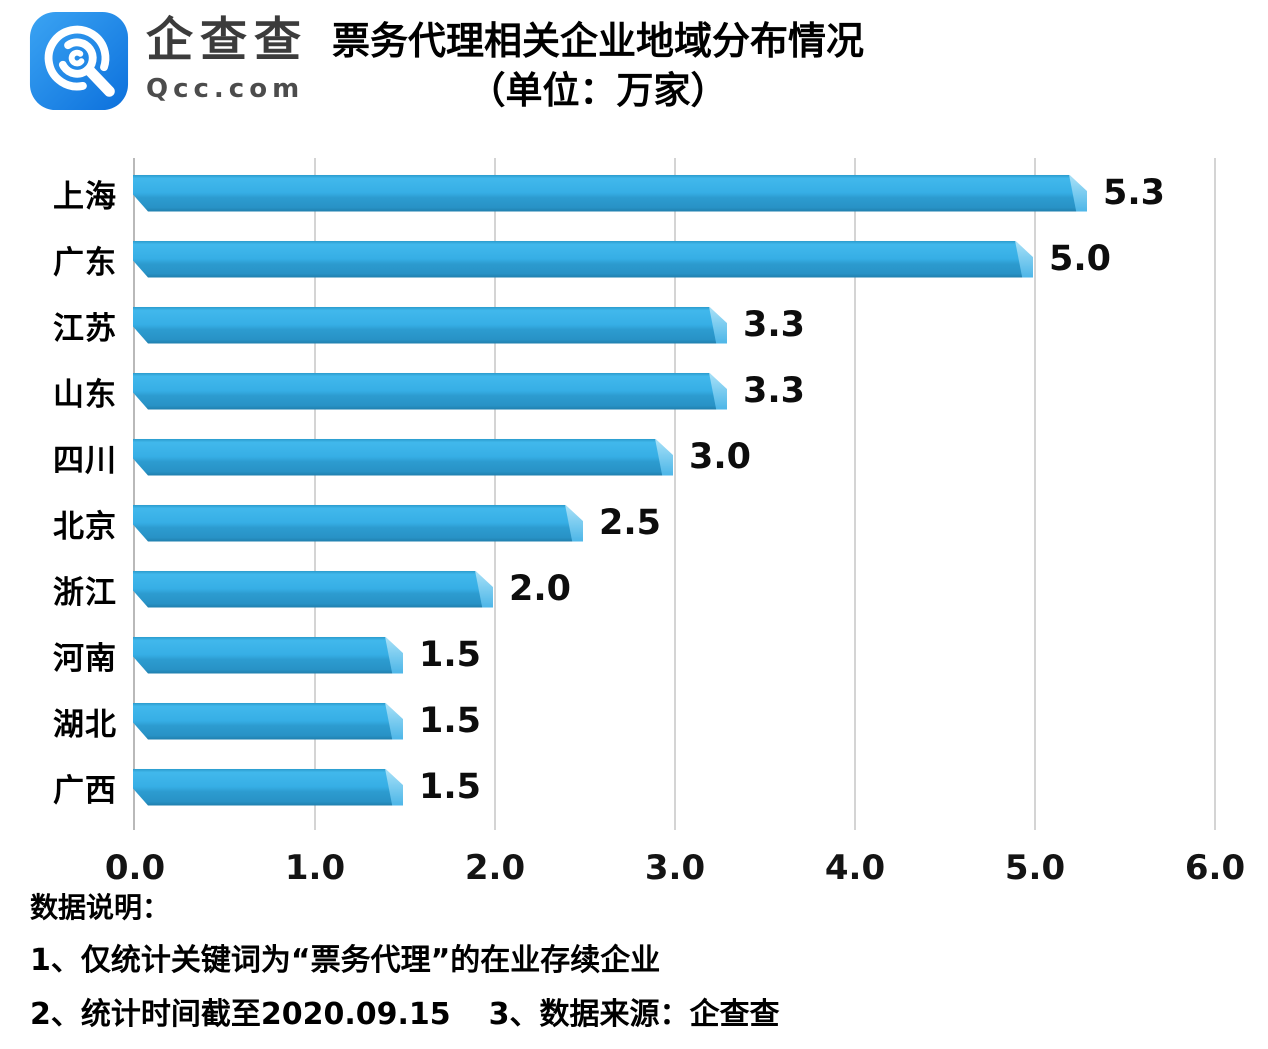 This screenshot has height=1049, width=1268. What do you see at coordinates (240, 1014) in the screenshot?
I see `note-2: 2、统计时间截至2020.09.15` at bounding box center [240, 1014].